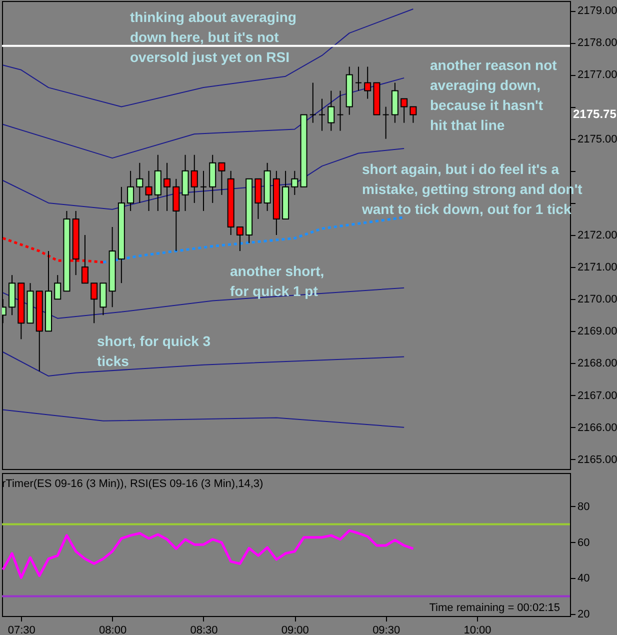 The width and height of the screenshot is (617, 635). What do you see at coordinates (597, 332) in the screenshot?
I see `y-tick-label: 2169.00` at bounding box center [597, 332].